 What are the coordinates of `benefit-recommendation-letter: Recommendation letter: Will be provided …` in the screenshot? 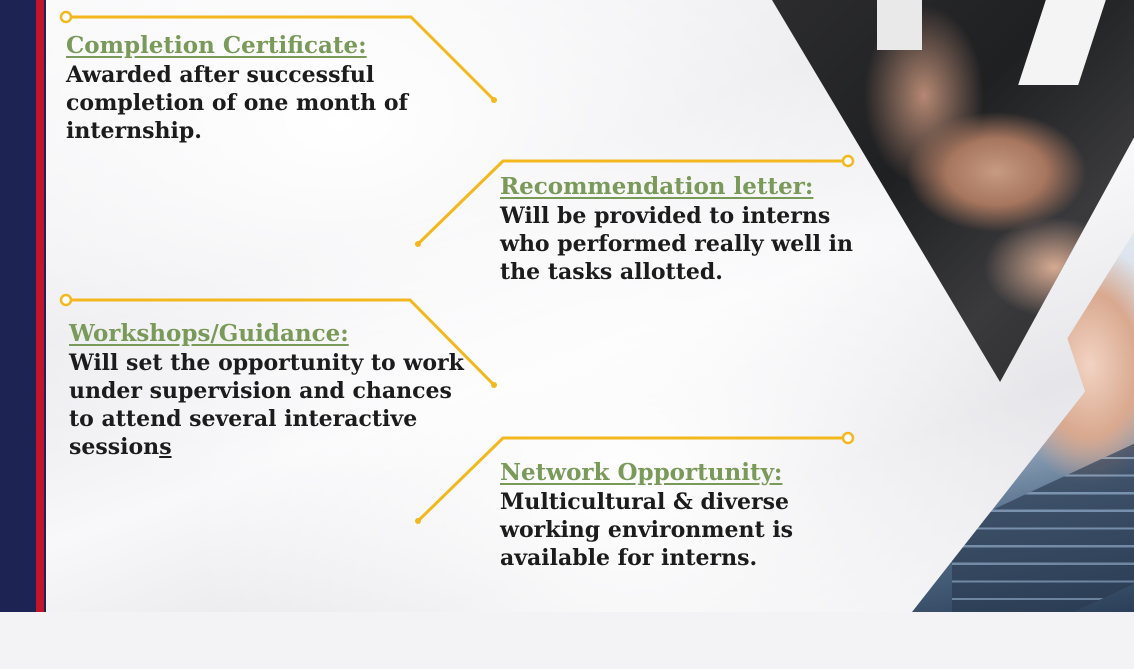 It's located at (690, 229).